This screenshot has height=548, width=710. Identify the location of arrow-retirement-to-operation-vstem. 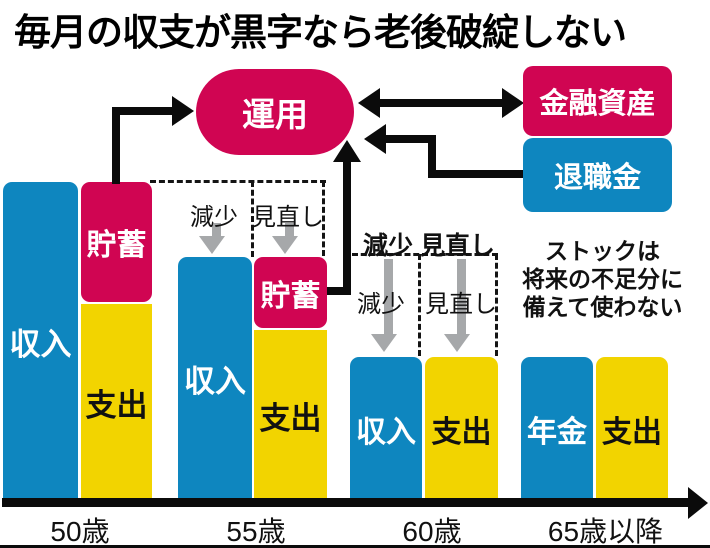
(432, 156).